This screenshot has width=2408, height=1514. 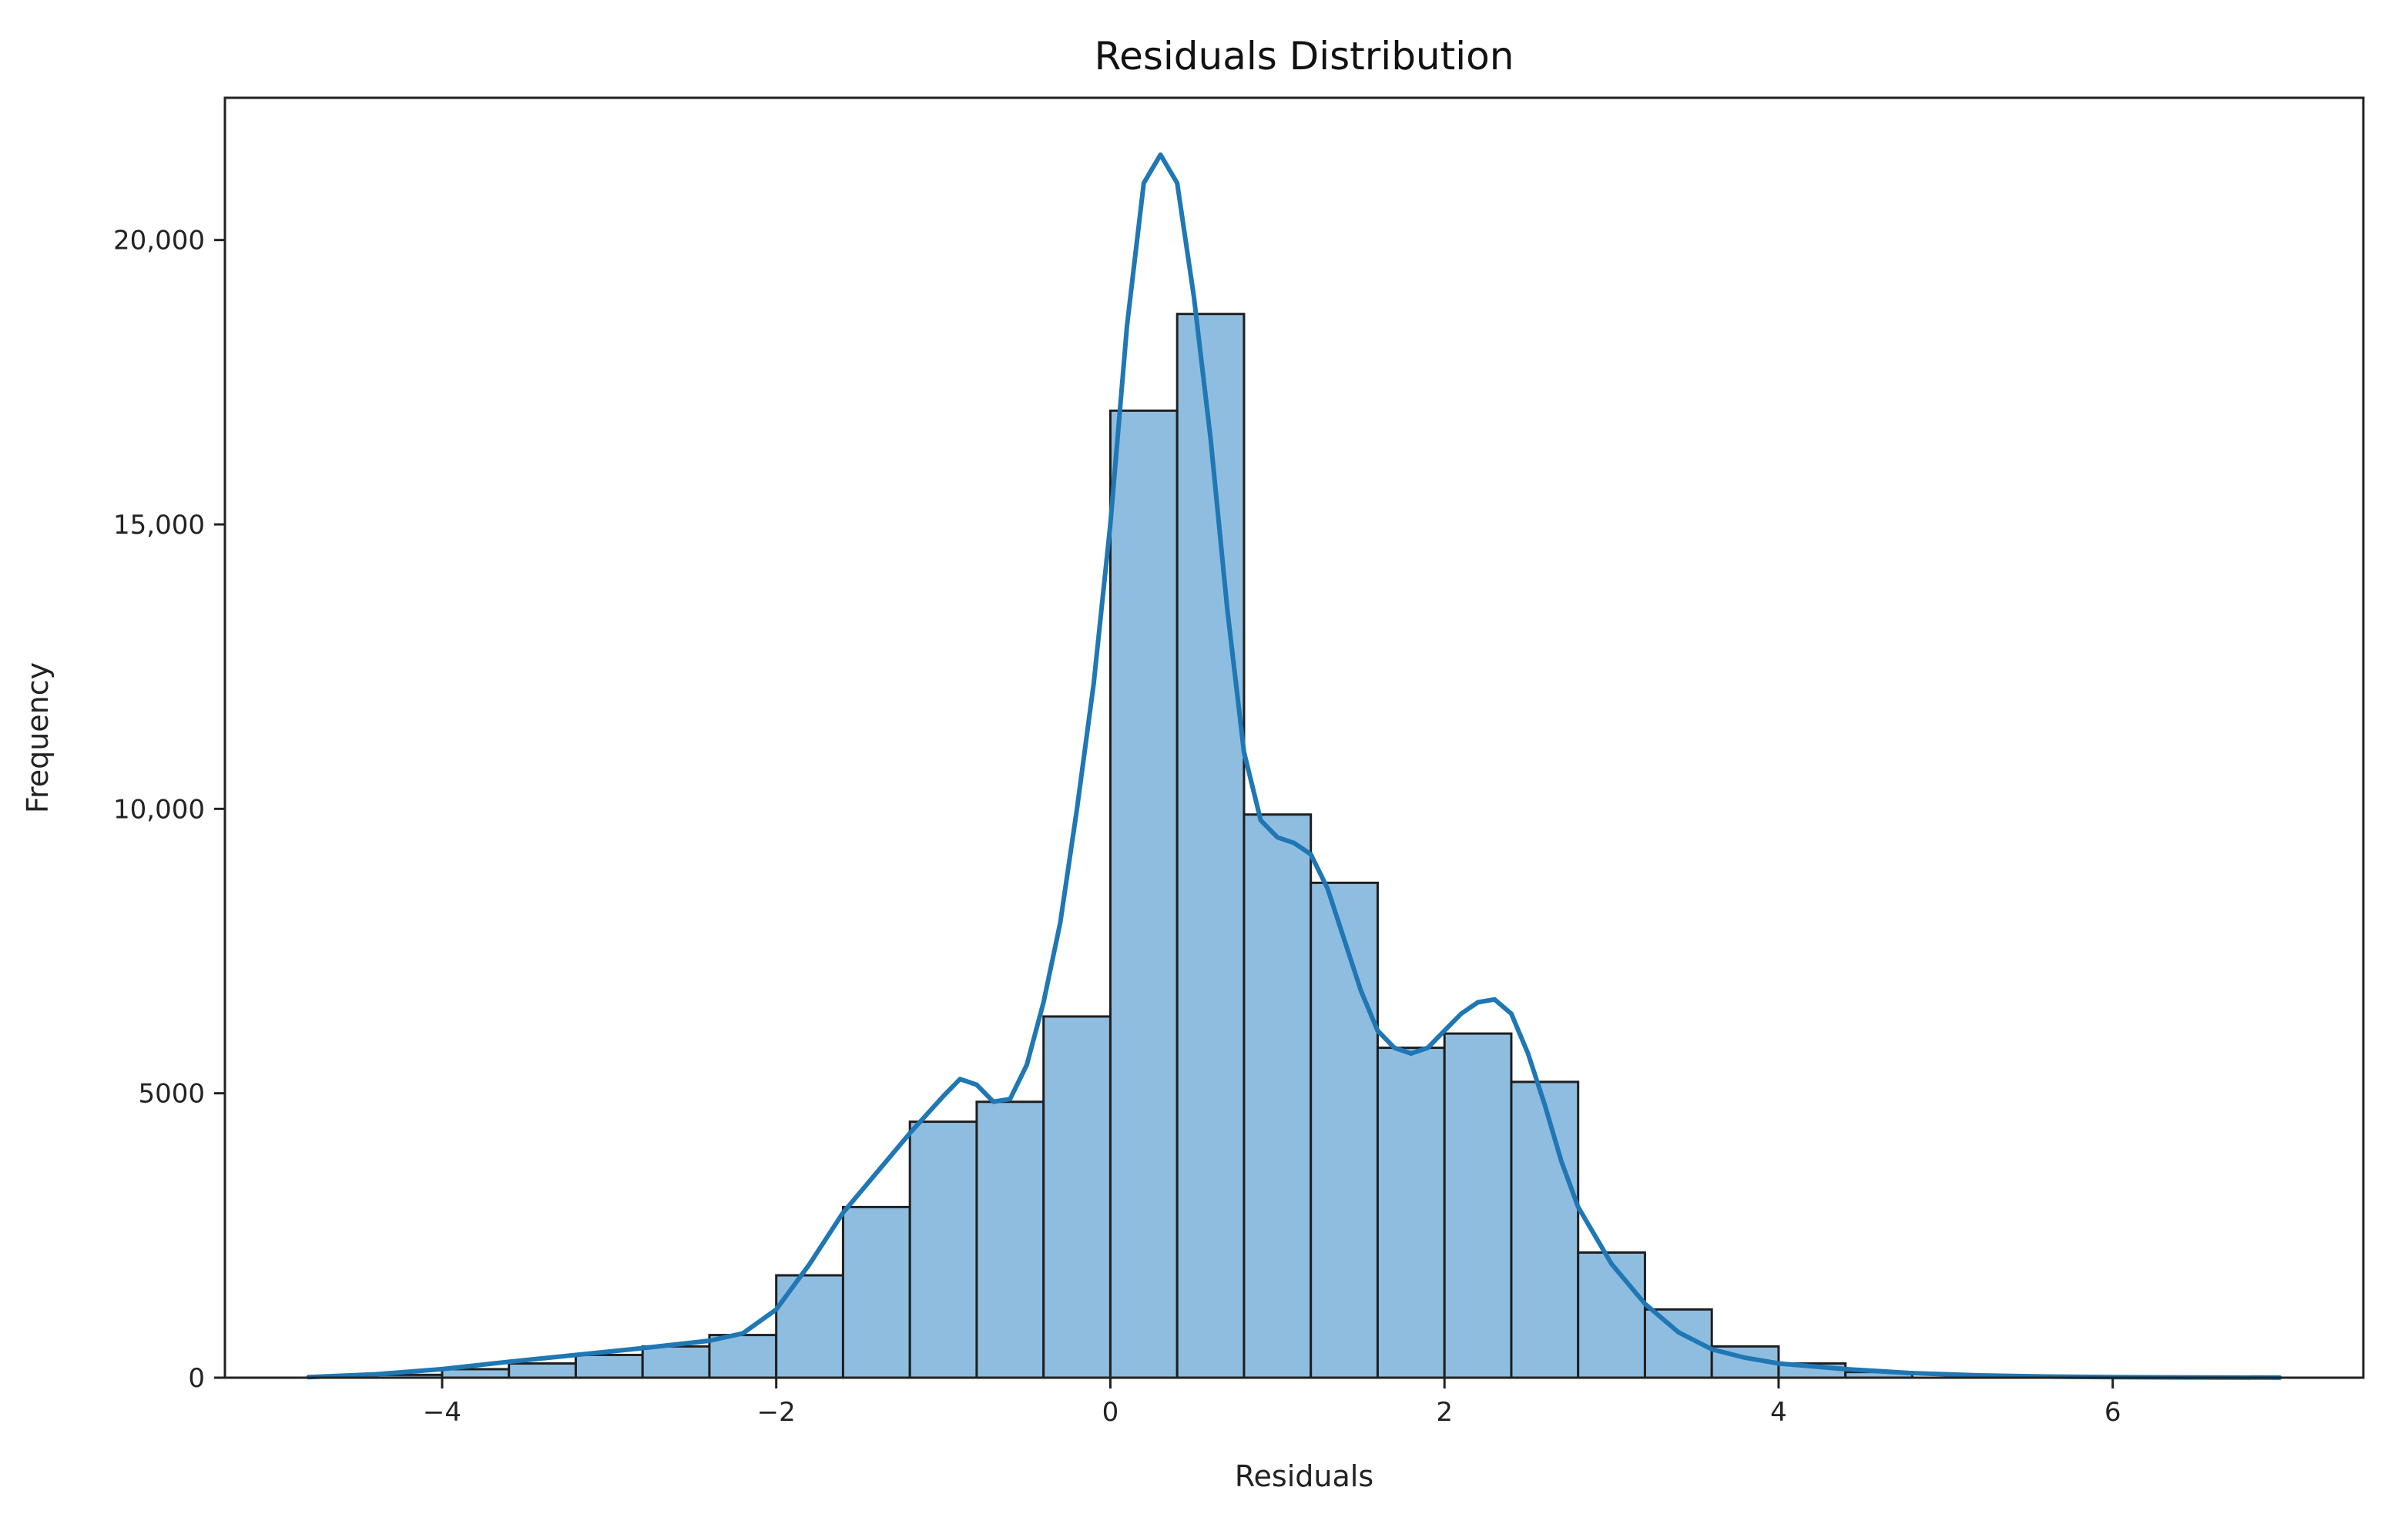 I want to click on x-tick-label: −4, so click(x=442, y=1412).